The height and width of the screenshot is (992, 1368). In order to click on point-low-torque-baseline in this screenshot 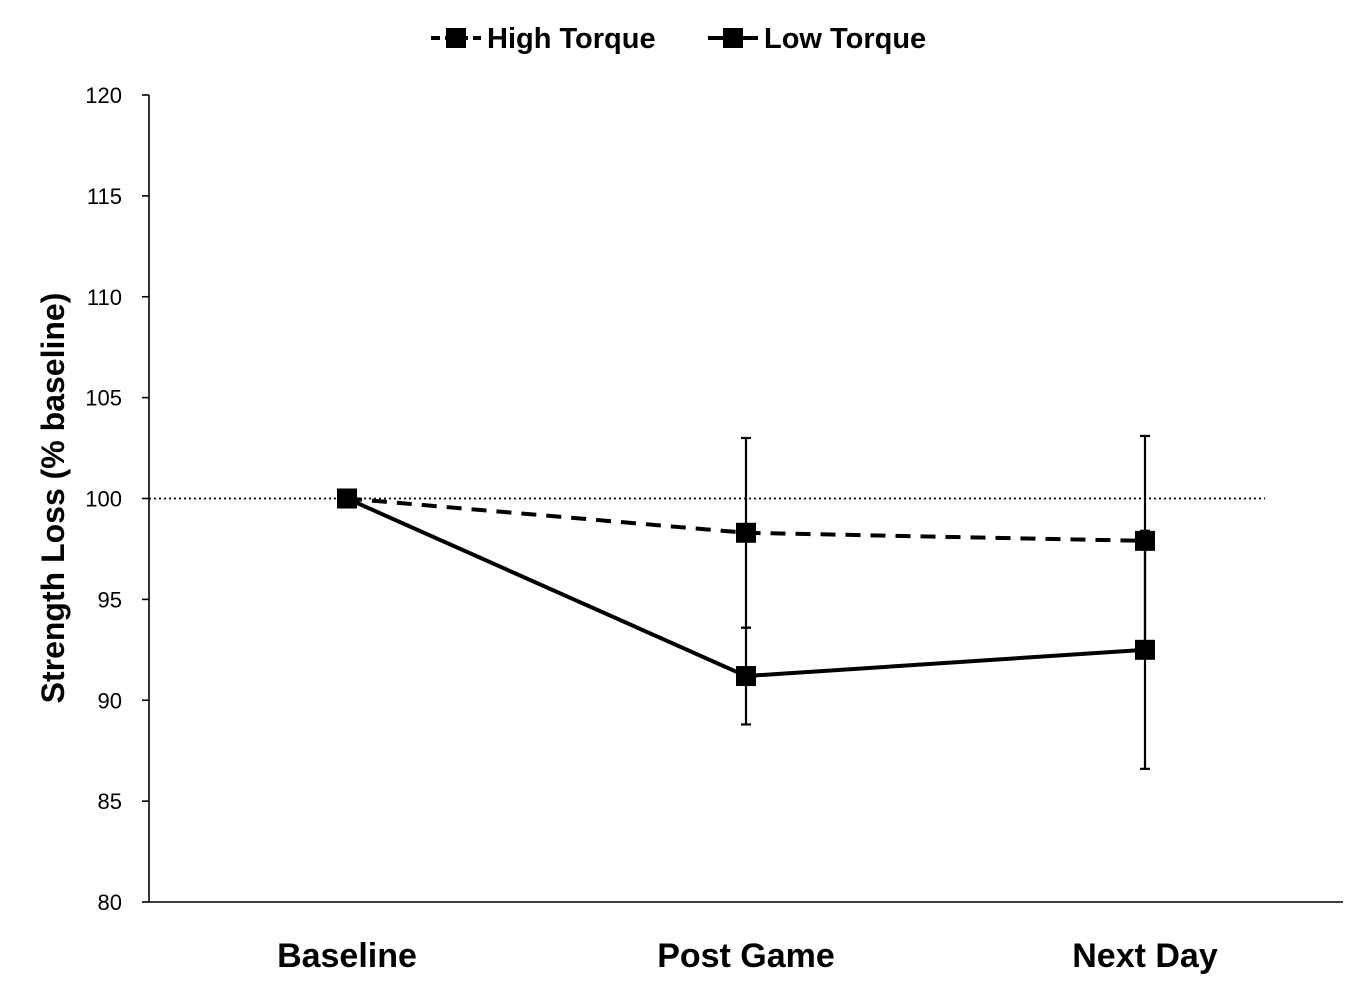, I will do `click(347, 498)`.